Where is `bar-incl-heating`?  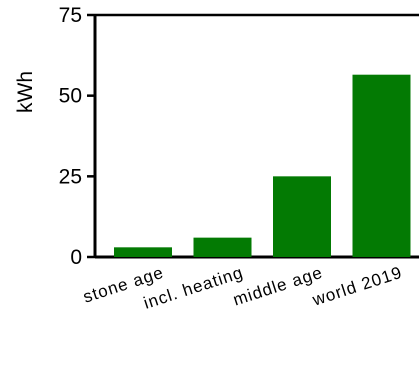
bar-incl-heating is located at coordinates (222, 247).